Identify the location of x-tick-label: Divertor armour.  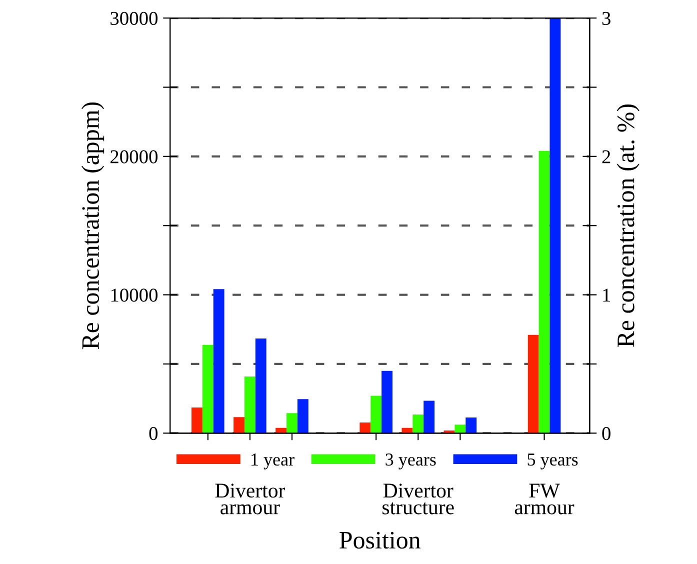
(250, 499).